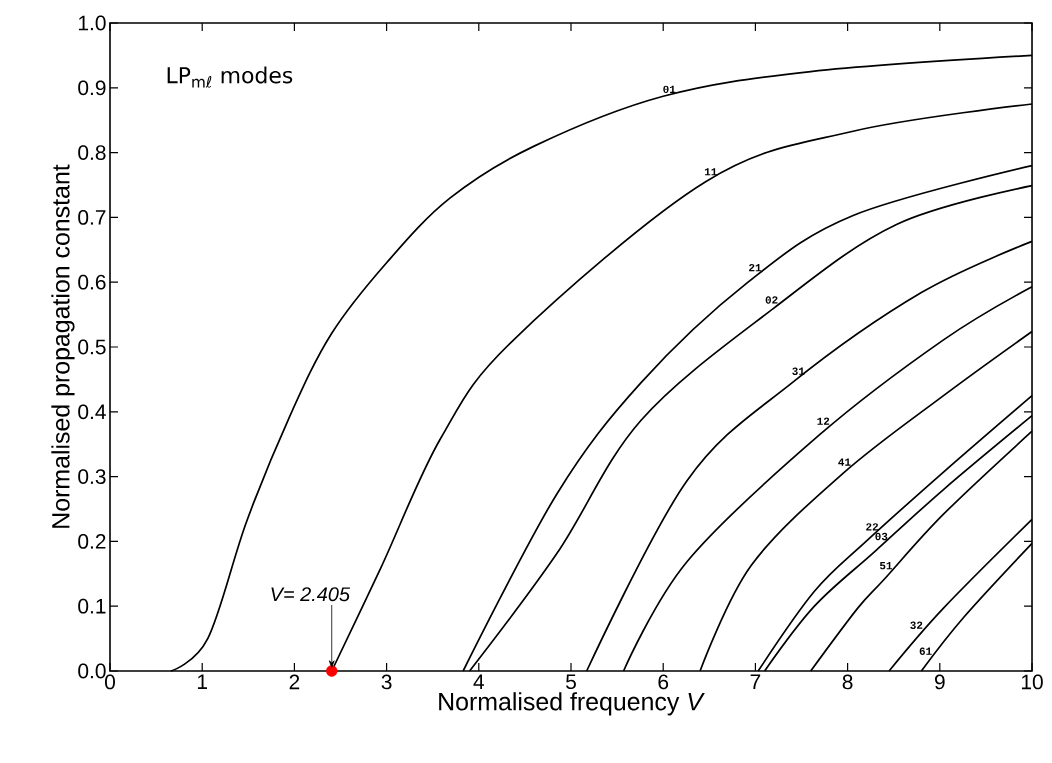 This screenshot has height=763, width=1052. Describe the element at coordinates (92, 152) in the screenshot. I see `y-tick-label: 0.8` at that location.